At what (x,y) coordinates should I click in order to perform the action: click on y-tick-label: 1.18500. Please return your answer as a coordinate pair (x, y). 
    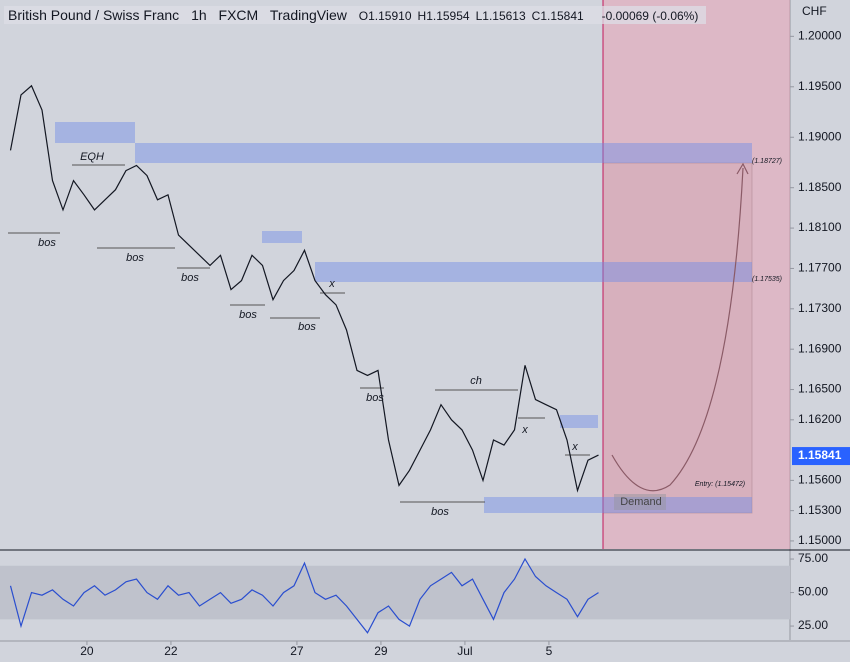
    Looking at the image, I should click on (820, 187).